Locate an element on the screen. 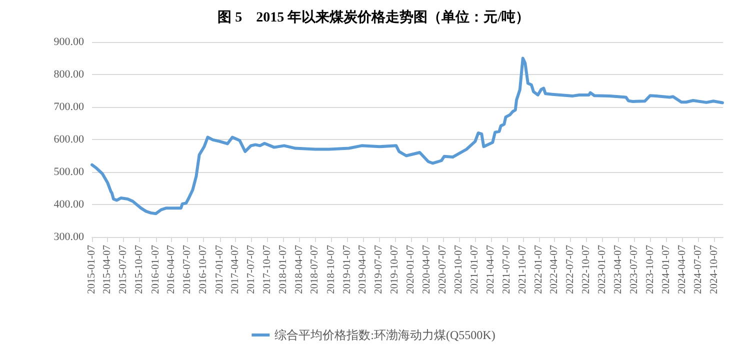 The width and height of the screenshot is (747, 350). x-tick-label: 2021-10-07 is located at coordinates (522, 269).